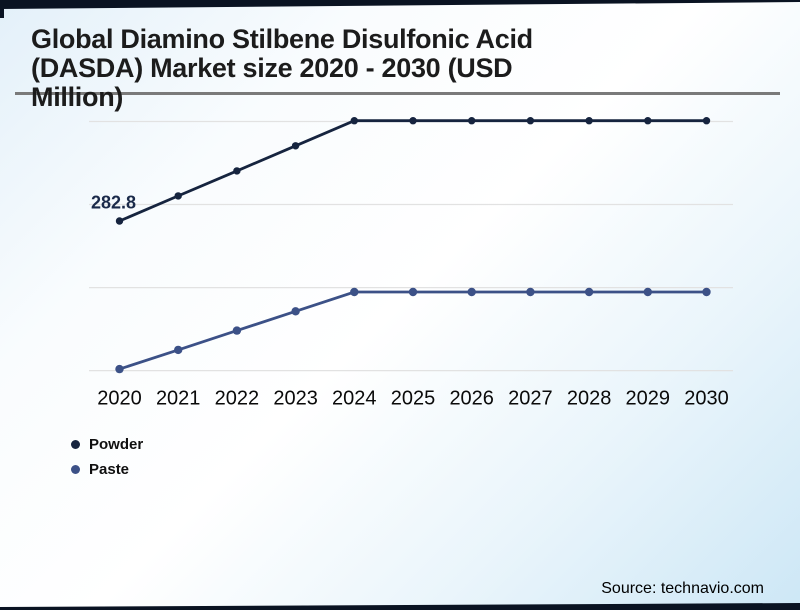 The width and height of the screenshot is (800, 610). Describe the element at coordinates (706, 399) in the screenshot. I see `x-axis-label: 2030` at that location.